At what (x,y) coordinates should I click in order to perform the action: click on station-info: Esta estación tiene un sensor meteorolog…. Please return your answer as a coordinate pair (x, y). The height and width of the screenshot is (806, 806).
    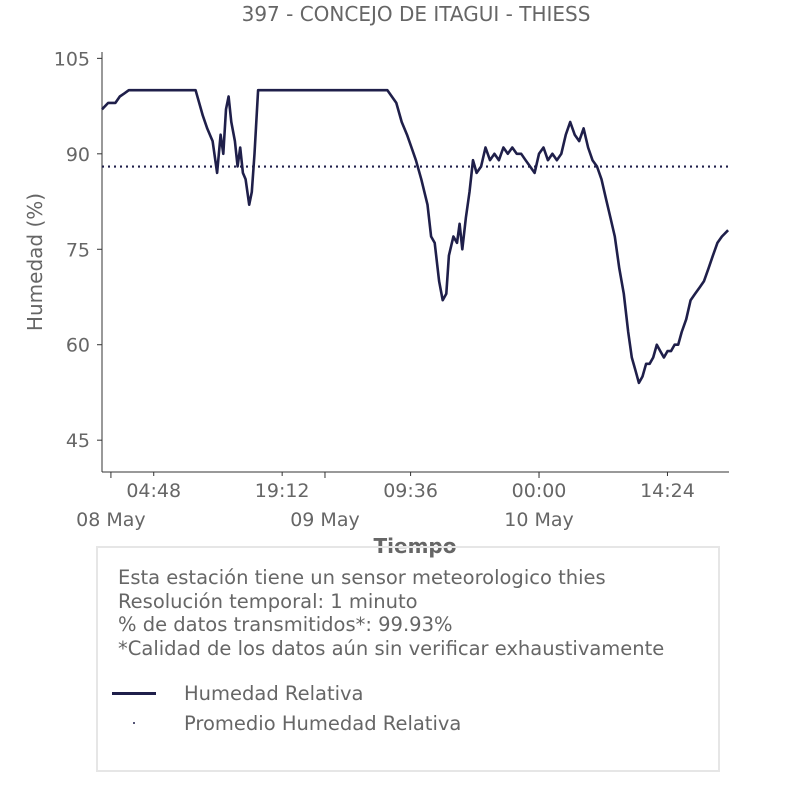
    Looking at the image, I should click on (391, 613).